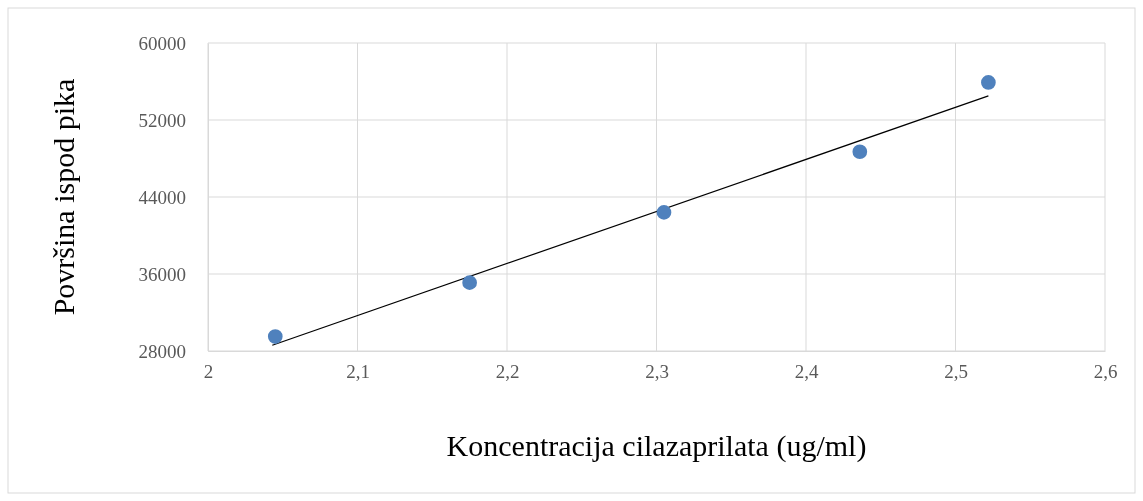  I want to click on y-axis-title: Površina ispod pika, so click(63, 197).